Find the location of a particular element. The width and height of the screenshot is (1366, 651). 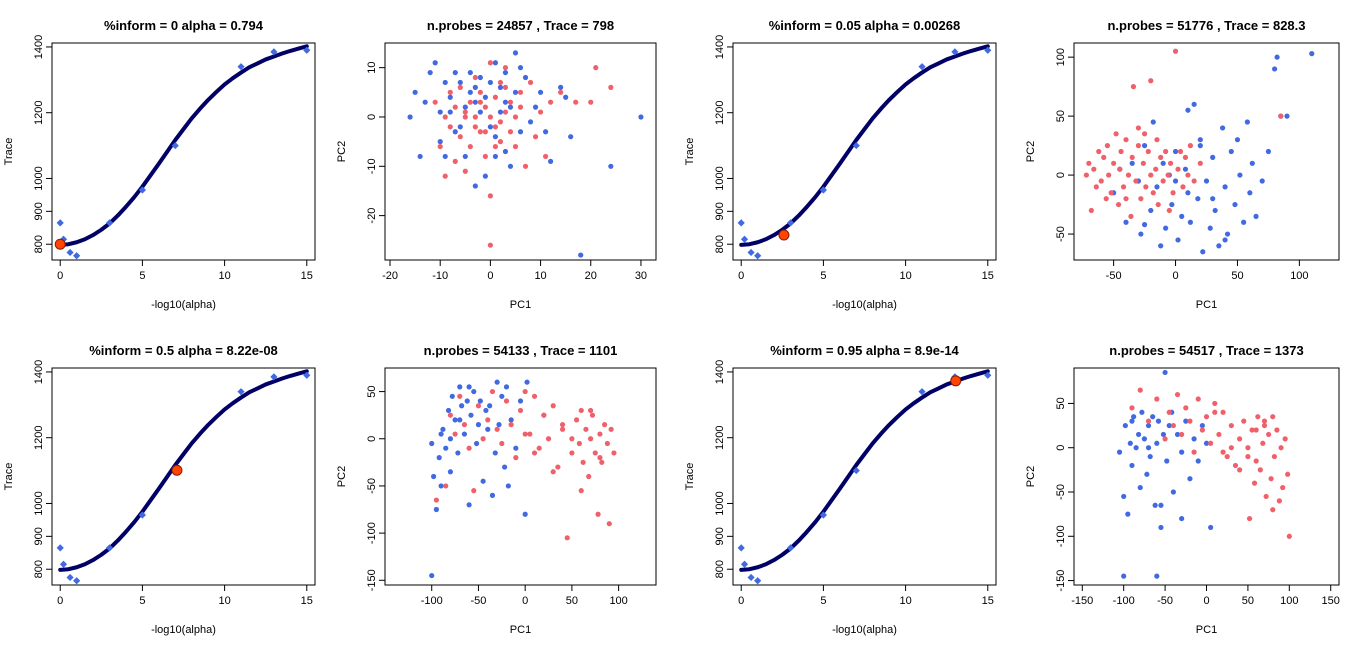

x-tick-label: -20 is located at coordinates (390, 276).